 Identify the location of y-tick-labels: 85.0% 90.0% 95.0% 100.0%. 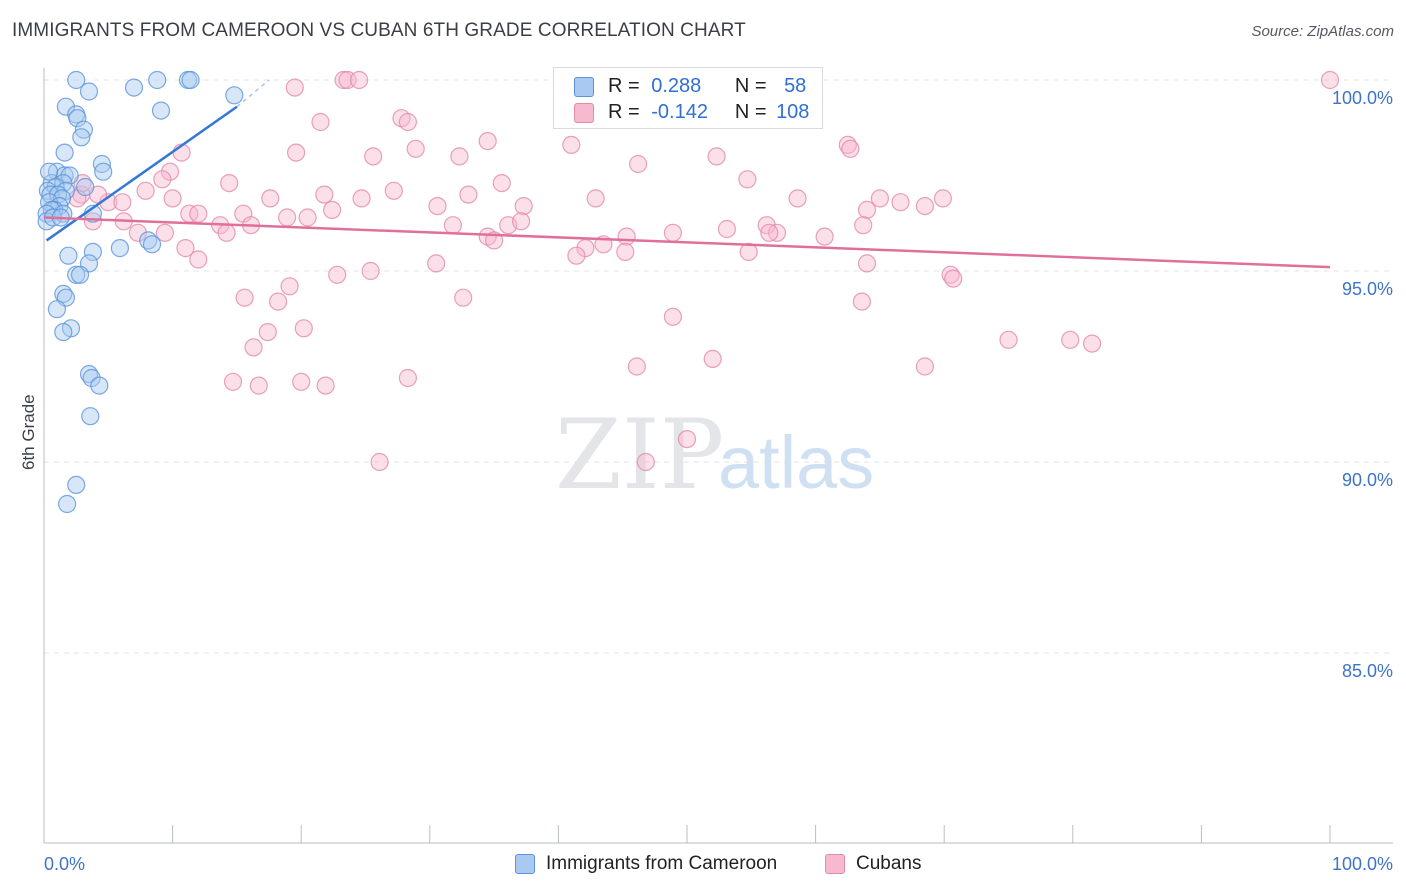
(1362, 384).